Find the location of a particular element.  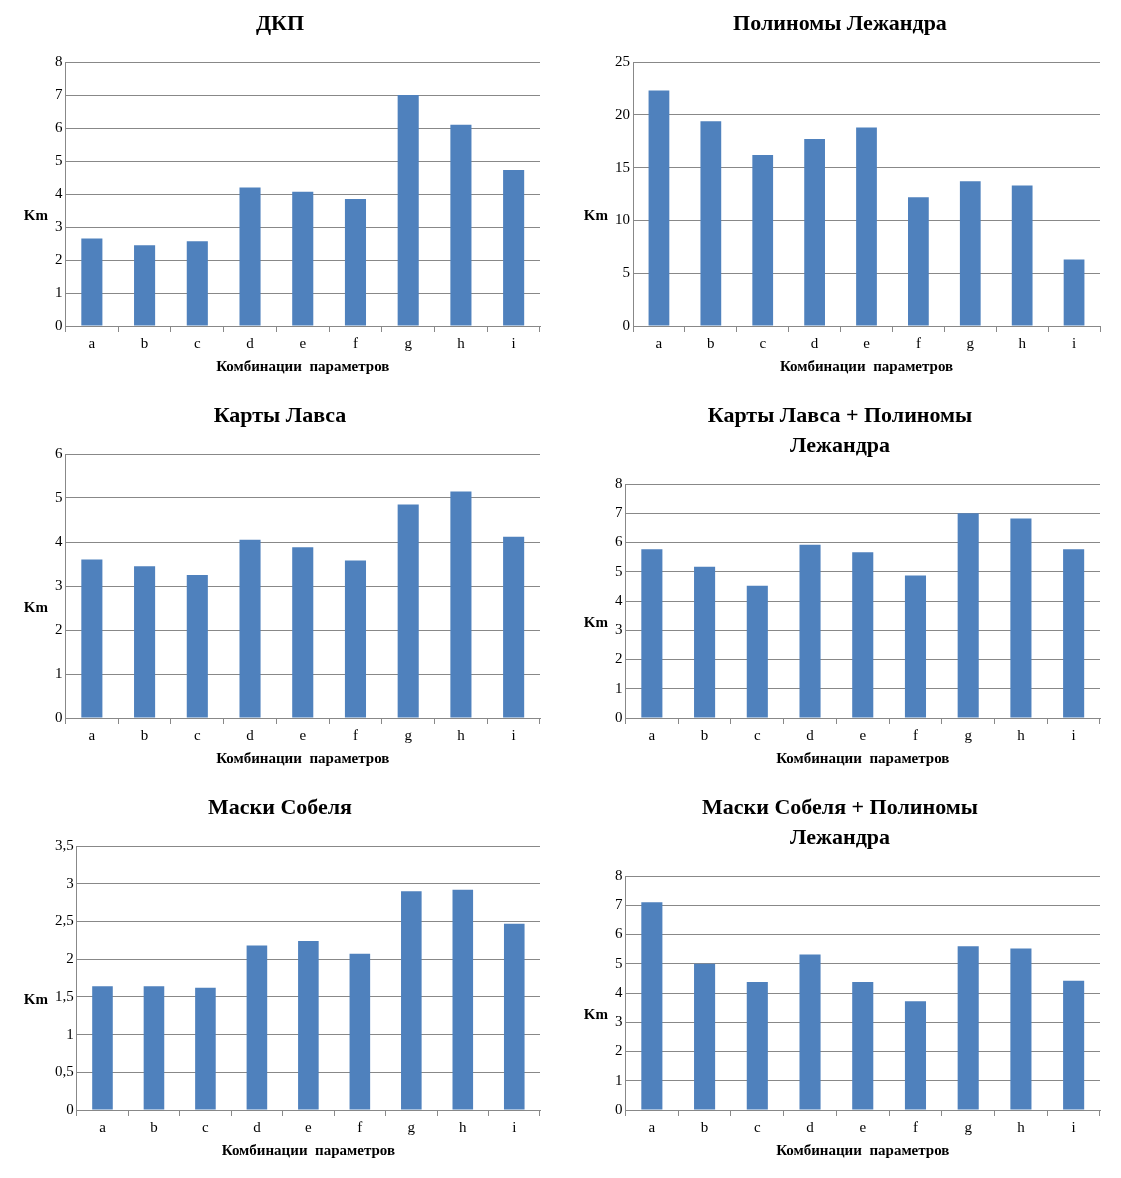

chart-title: Карты Лавса is located at coordinates (280, 415).